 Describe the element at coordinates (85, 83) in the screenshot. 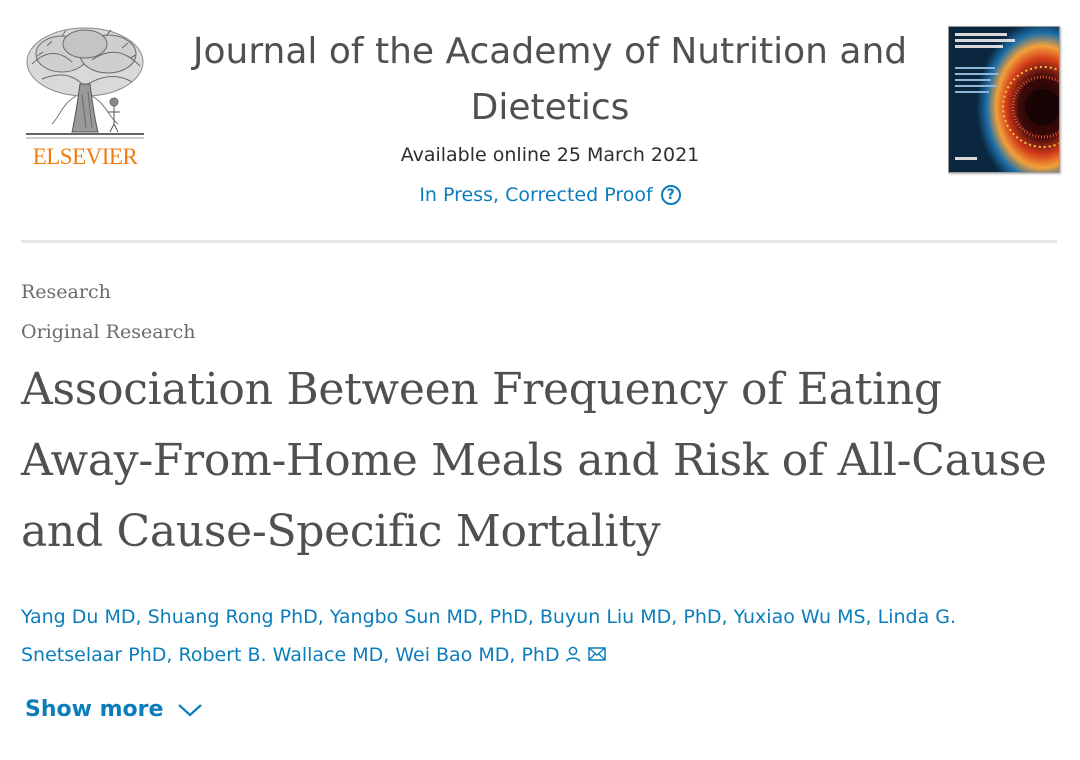

I see `elsevier-tree-icon` at that location.